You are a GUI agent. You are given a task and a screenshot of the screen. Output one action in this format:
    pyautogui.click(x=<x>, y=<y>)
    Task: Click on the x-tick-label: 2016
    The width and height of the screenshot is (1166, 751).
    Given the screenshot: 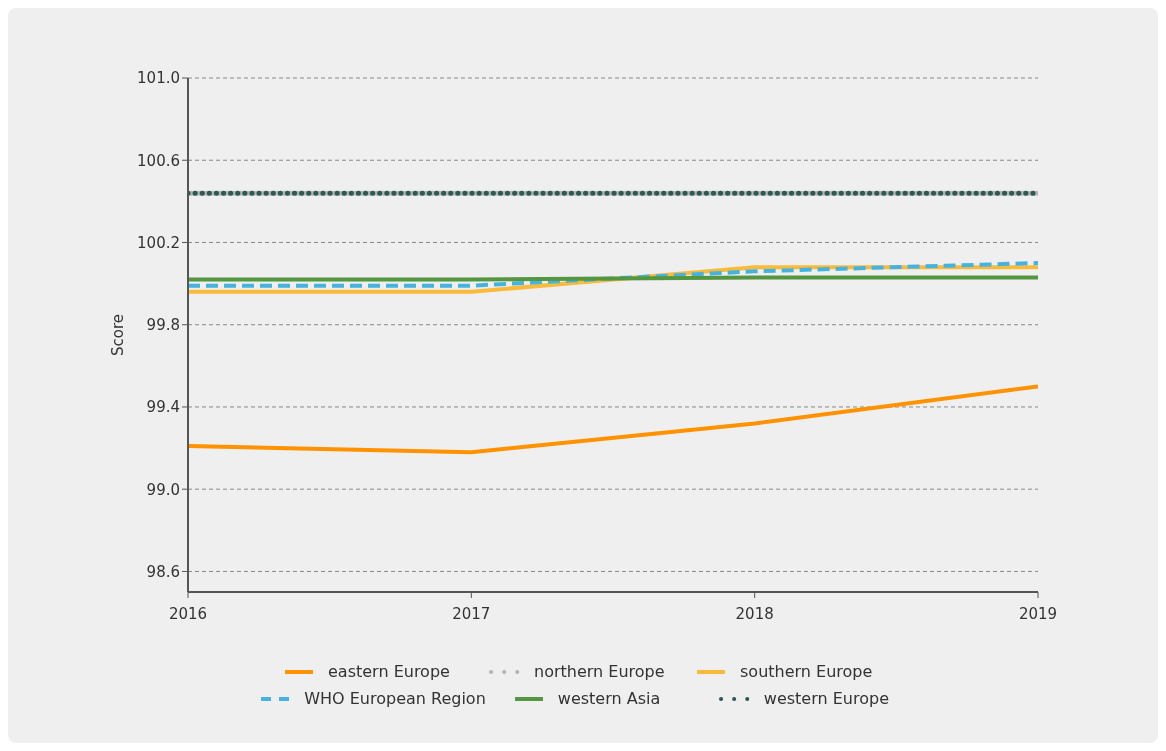 What is the action you would take?
    pyautogui.click(x=188, y=613)
    